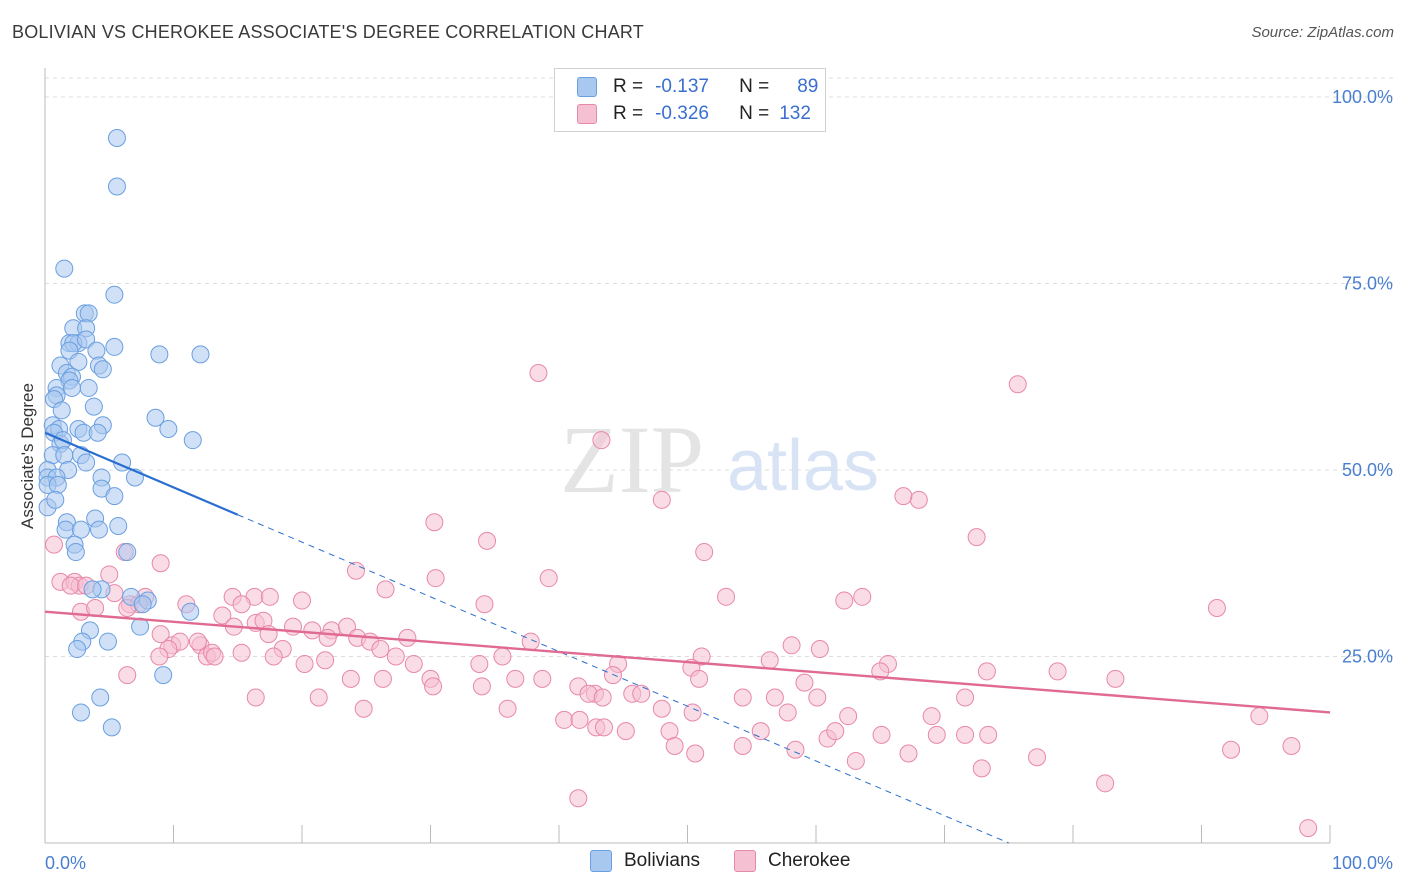 This screenshot has width=1406, height=892. What do you see at coordinates (803, 466) in the screenshot?
I see `watermark-atlas: atlas` at bounding box center [803, 466].